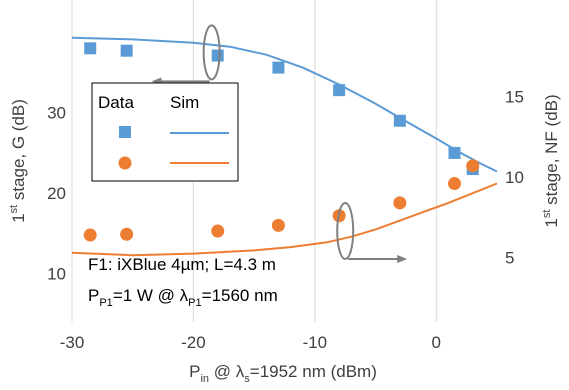 The width and height of the screenshot is (569, 390). Describe the element at coordinates (18, 161) in the screenshot. I see `y-left-axis-label: 1st stage, G (dB)` at that location.